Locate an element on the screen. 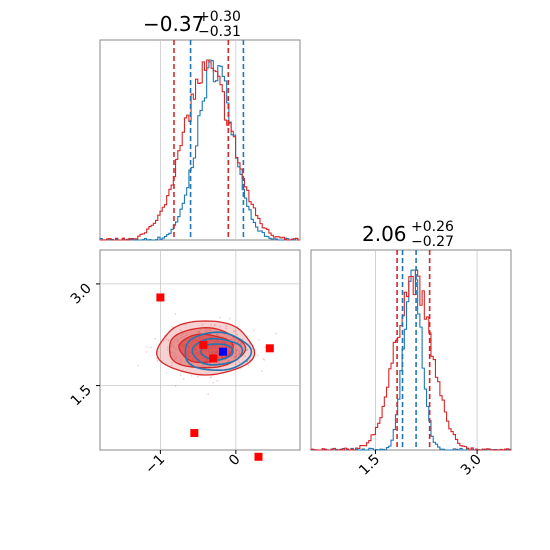  x-tick-label-param1: 0 is located at coordinates (235, 461).